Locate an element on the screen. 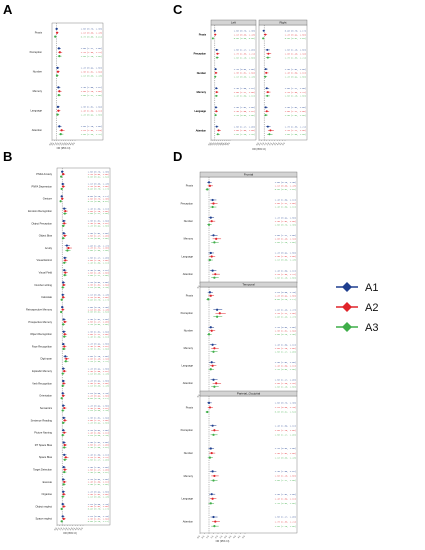  panel-d-frontal-strip-label: Frontal is located at coordinates (249, 175).